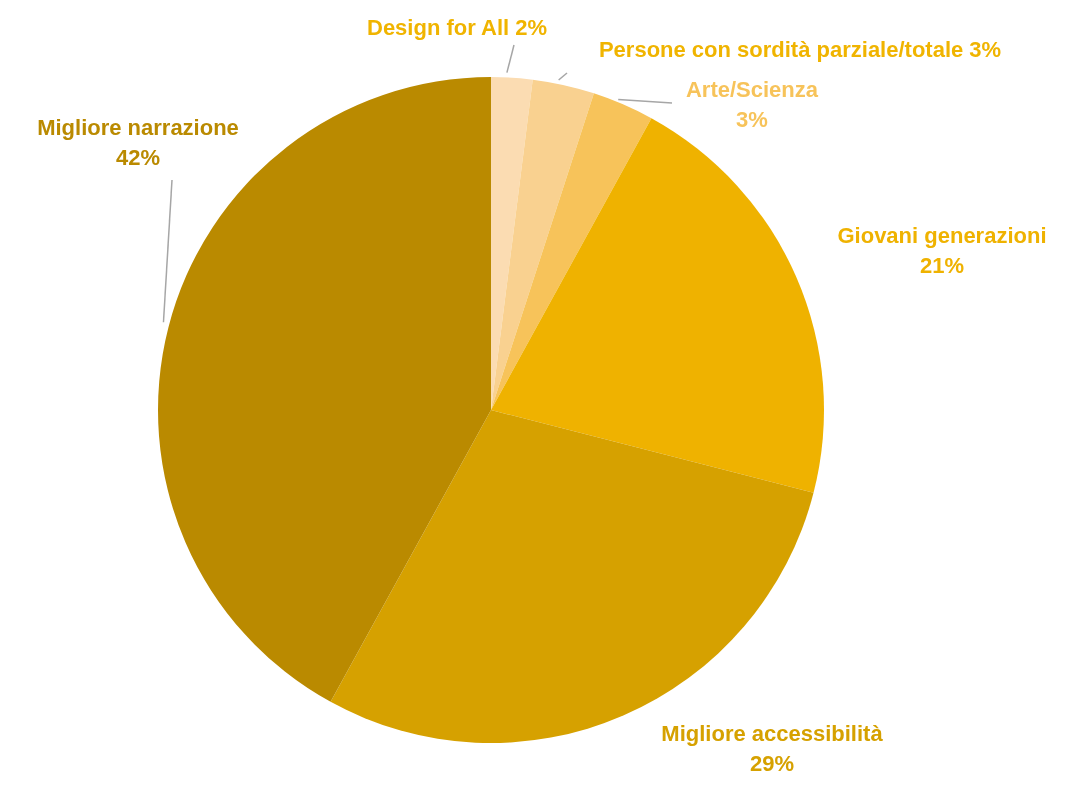  What do you see at coordinates (942, 235) in the screenshot?
I see `slice-label: Giovani generazioni` at bounding box center [942, 235].